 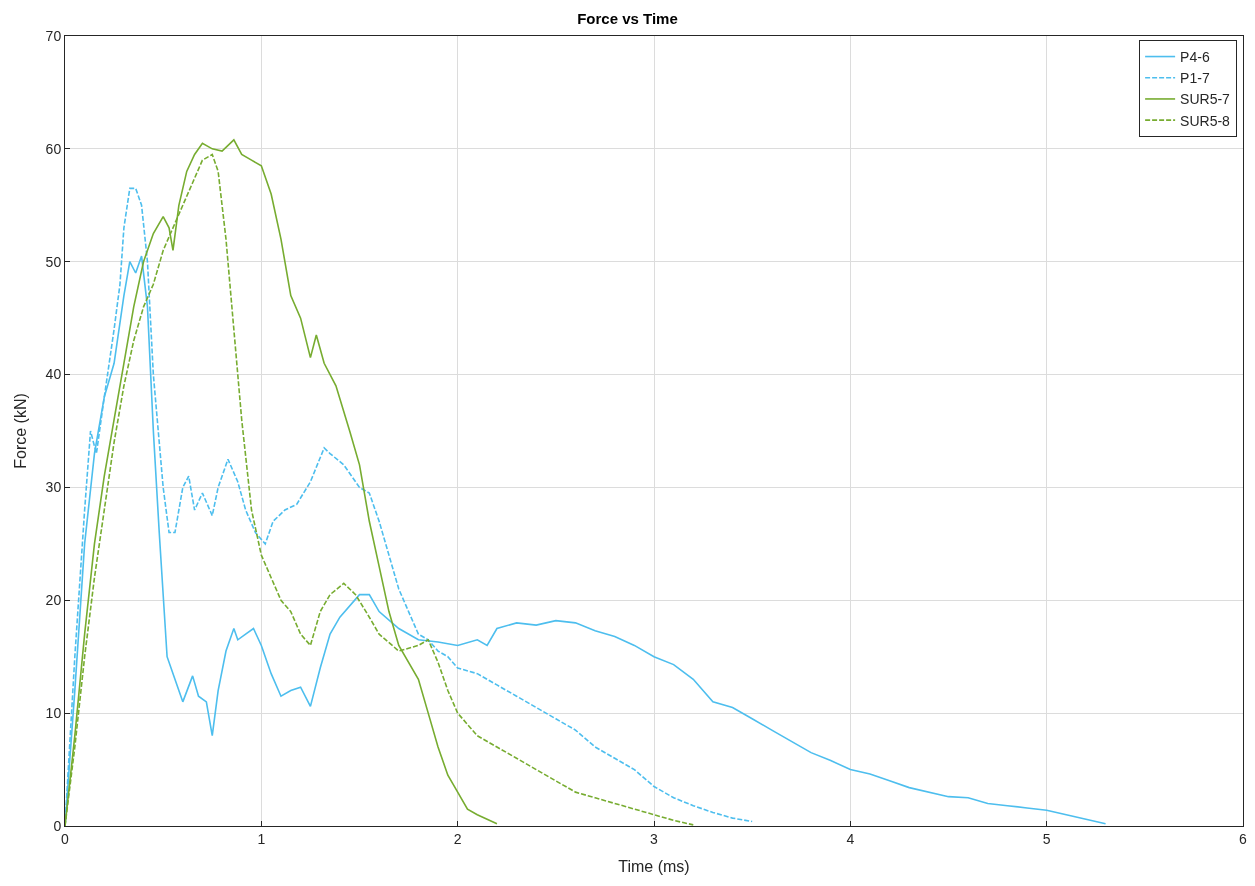 I want to click on x-tick-label: 4, so click(x=850, y=838).